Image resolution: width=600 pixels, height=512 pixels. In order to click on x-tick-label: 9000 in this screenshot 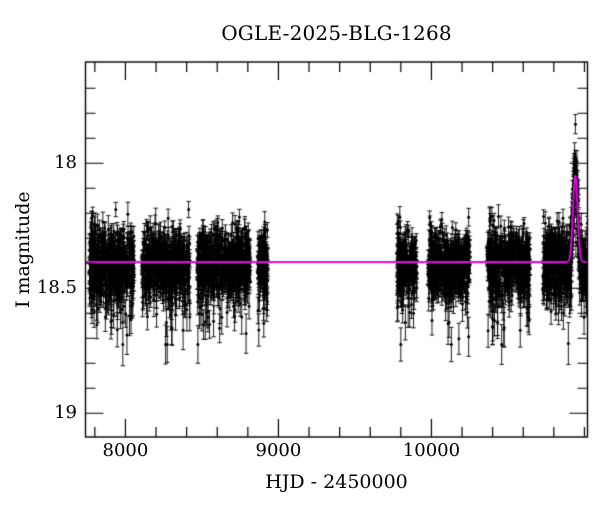, I will do `click(278, 450)`.